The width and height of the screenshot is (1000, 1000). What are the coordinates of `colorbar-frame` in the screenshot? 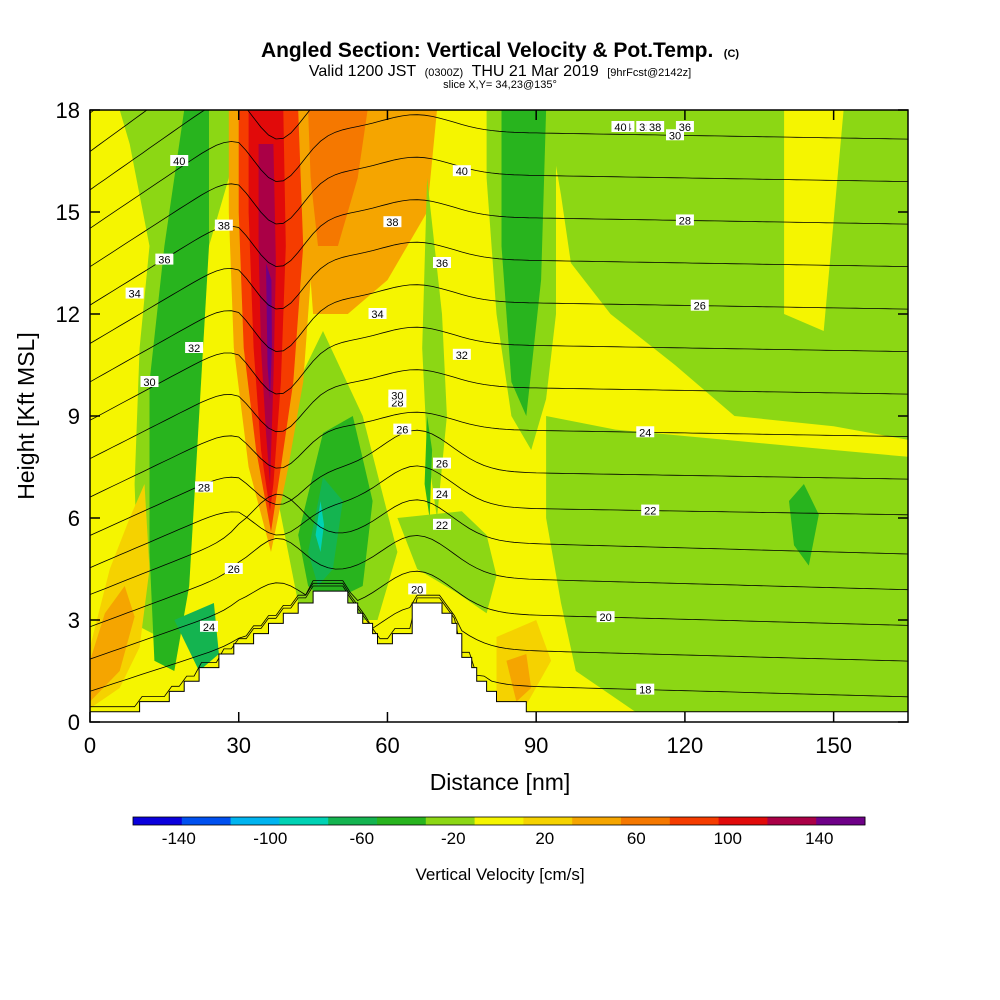 It's located at (499, 821).